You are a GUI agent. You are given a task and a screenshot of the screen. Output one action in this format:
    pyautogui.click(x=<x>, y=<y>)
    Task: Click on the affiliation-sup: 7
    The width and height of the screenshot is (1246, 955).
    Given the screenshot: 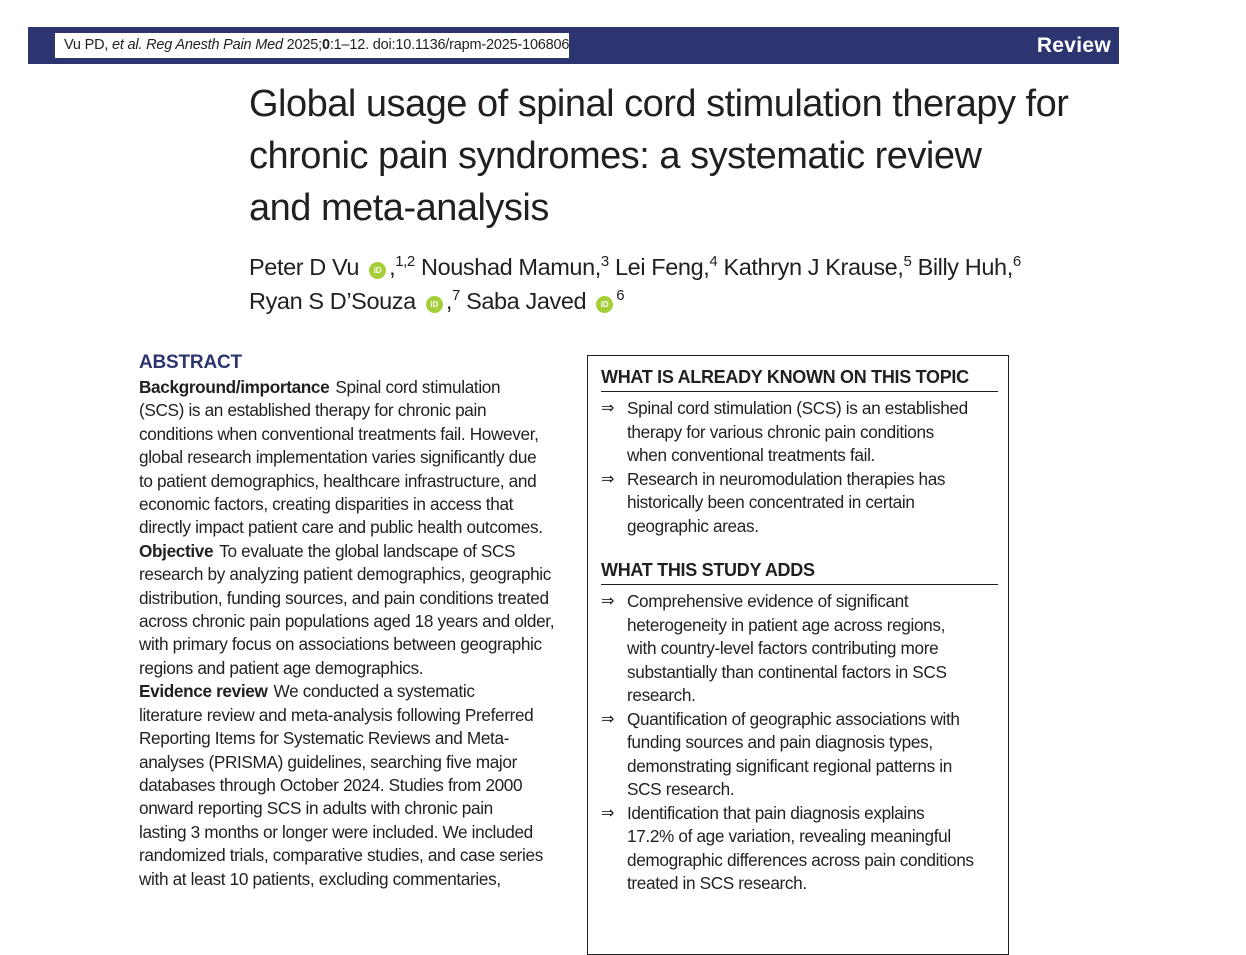 What is the action you would take?
    pyautogui.click(x=455, y=295)
    